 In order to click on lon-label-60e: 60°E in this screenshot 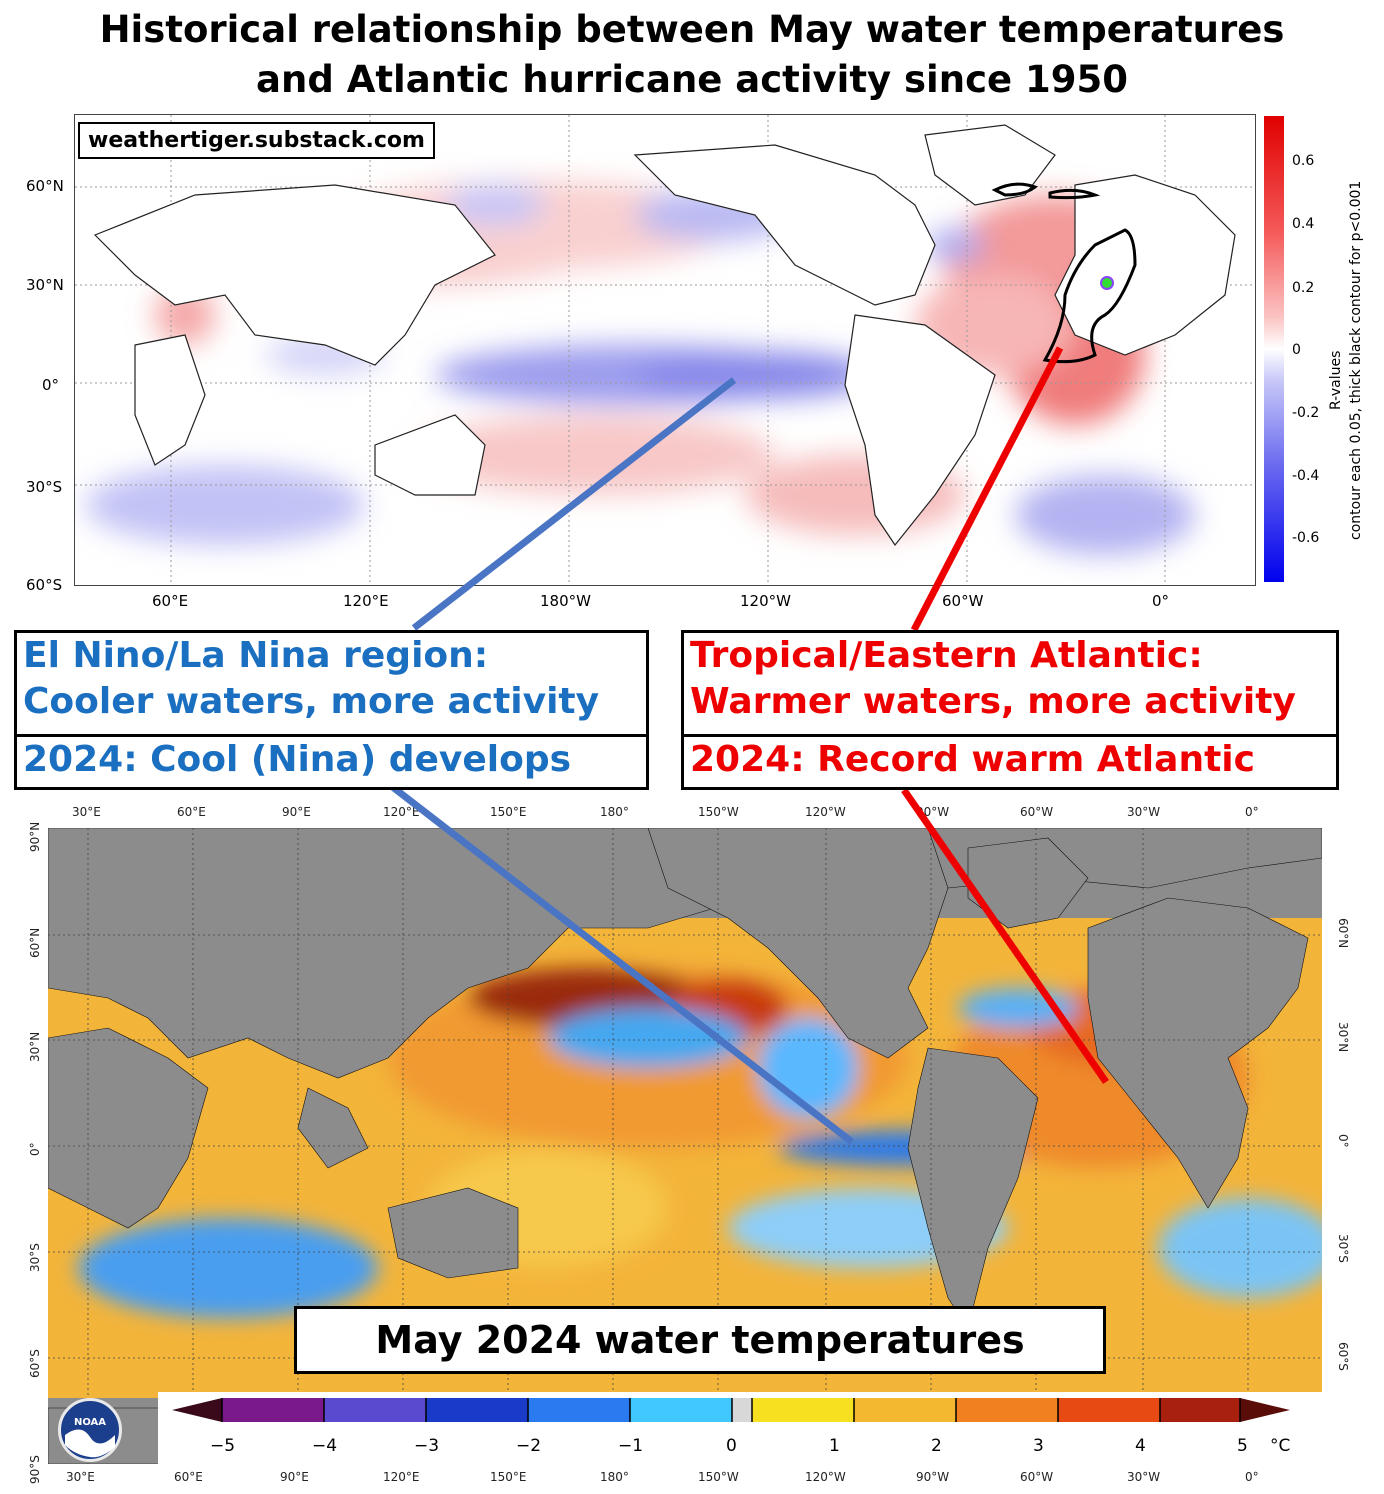, I will do `click(170, 601)`.